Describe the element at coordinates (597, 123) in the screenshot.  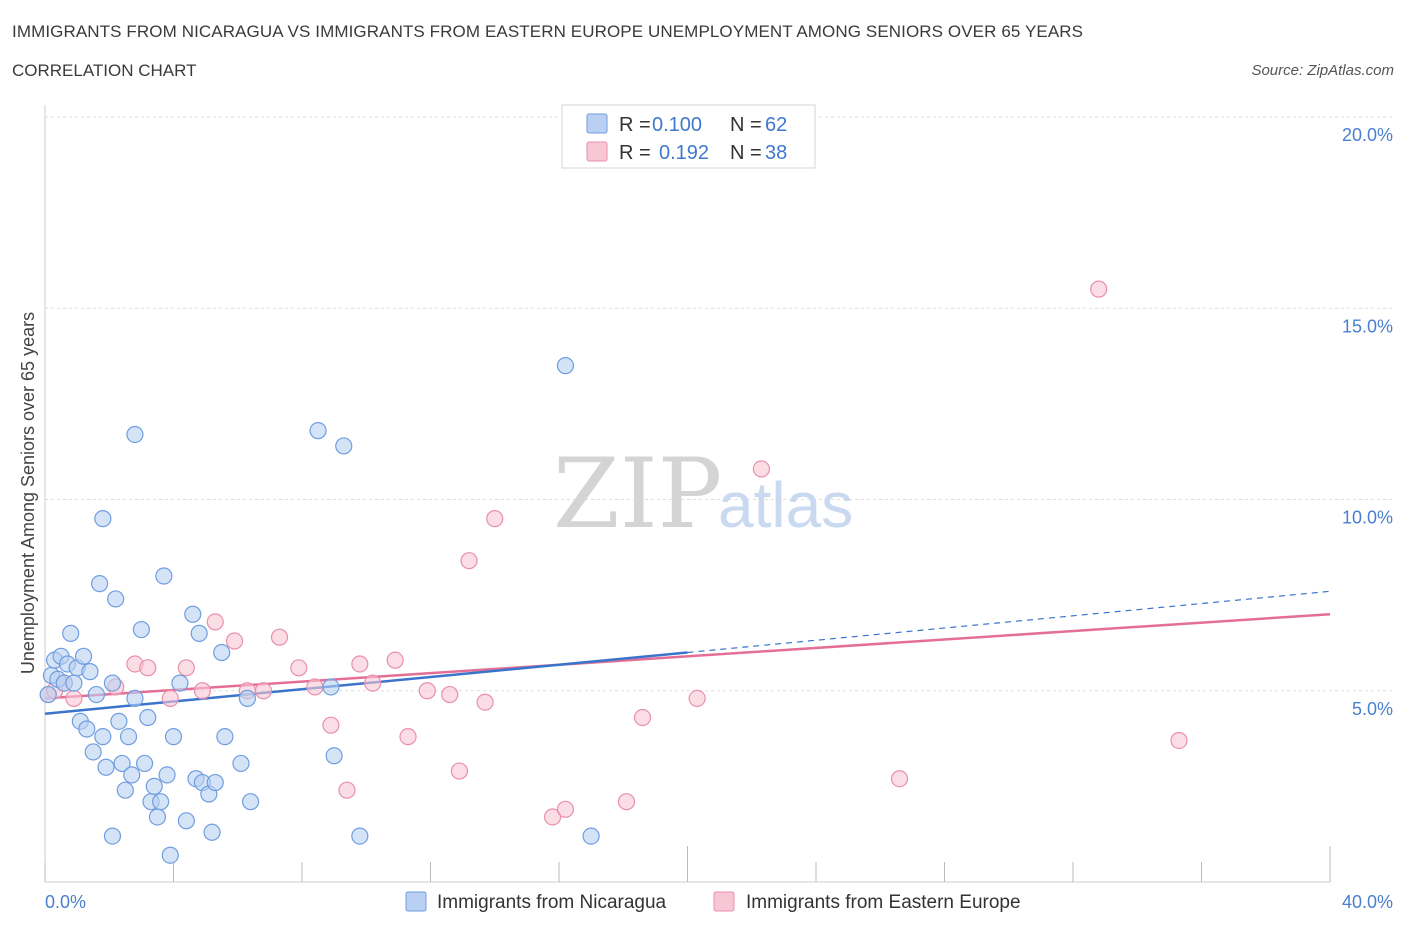
I see `legend-swatch-nicaragua` at that location.